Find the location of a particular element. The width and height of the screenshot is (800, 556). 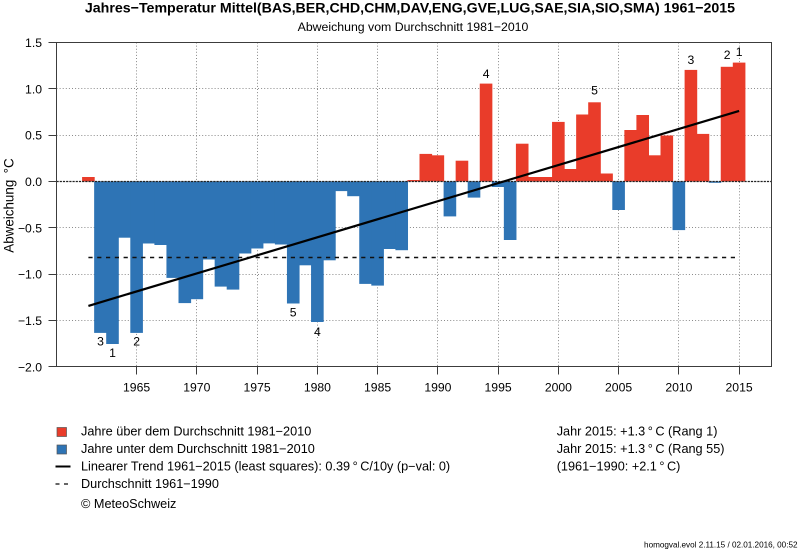

svg-text: 2005 is located at coordinates (618, 388).